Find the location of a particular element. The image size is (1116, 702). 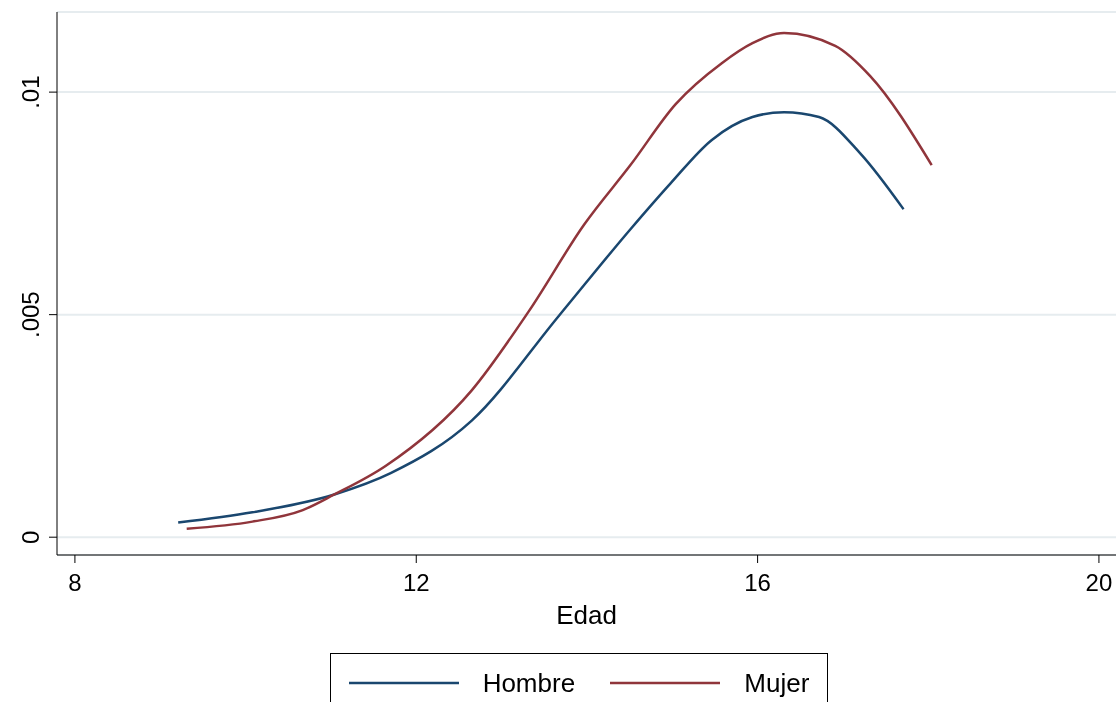

x-tick-label: 12 is located at coordinates (416, 582).